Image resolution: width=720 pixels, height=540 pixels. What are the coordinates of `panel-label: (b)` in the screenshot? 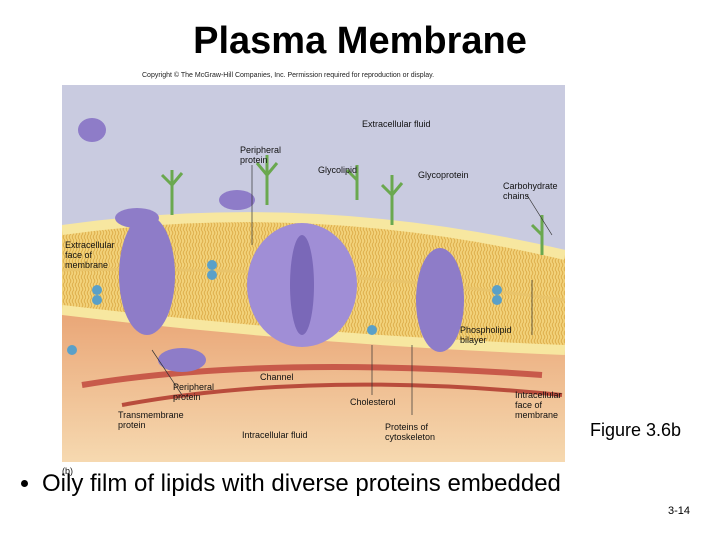 It's located at (67, 471).